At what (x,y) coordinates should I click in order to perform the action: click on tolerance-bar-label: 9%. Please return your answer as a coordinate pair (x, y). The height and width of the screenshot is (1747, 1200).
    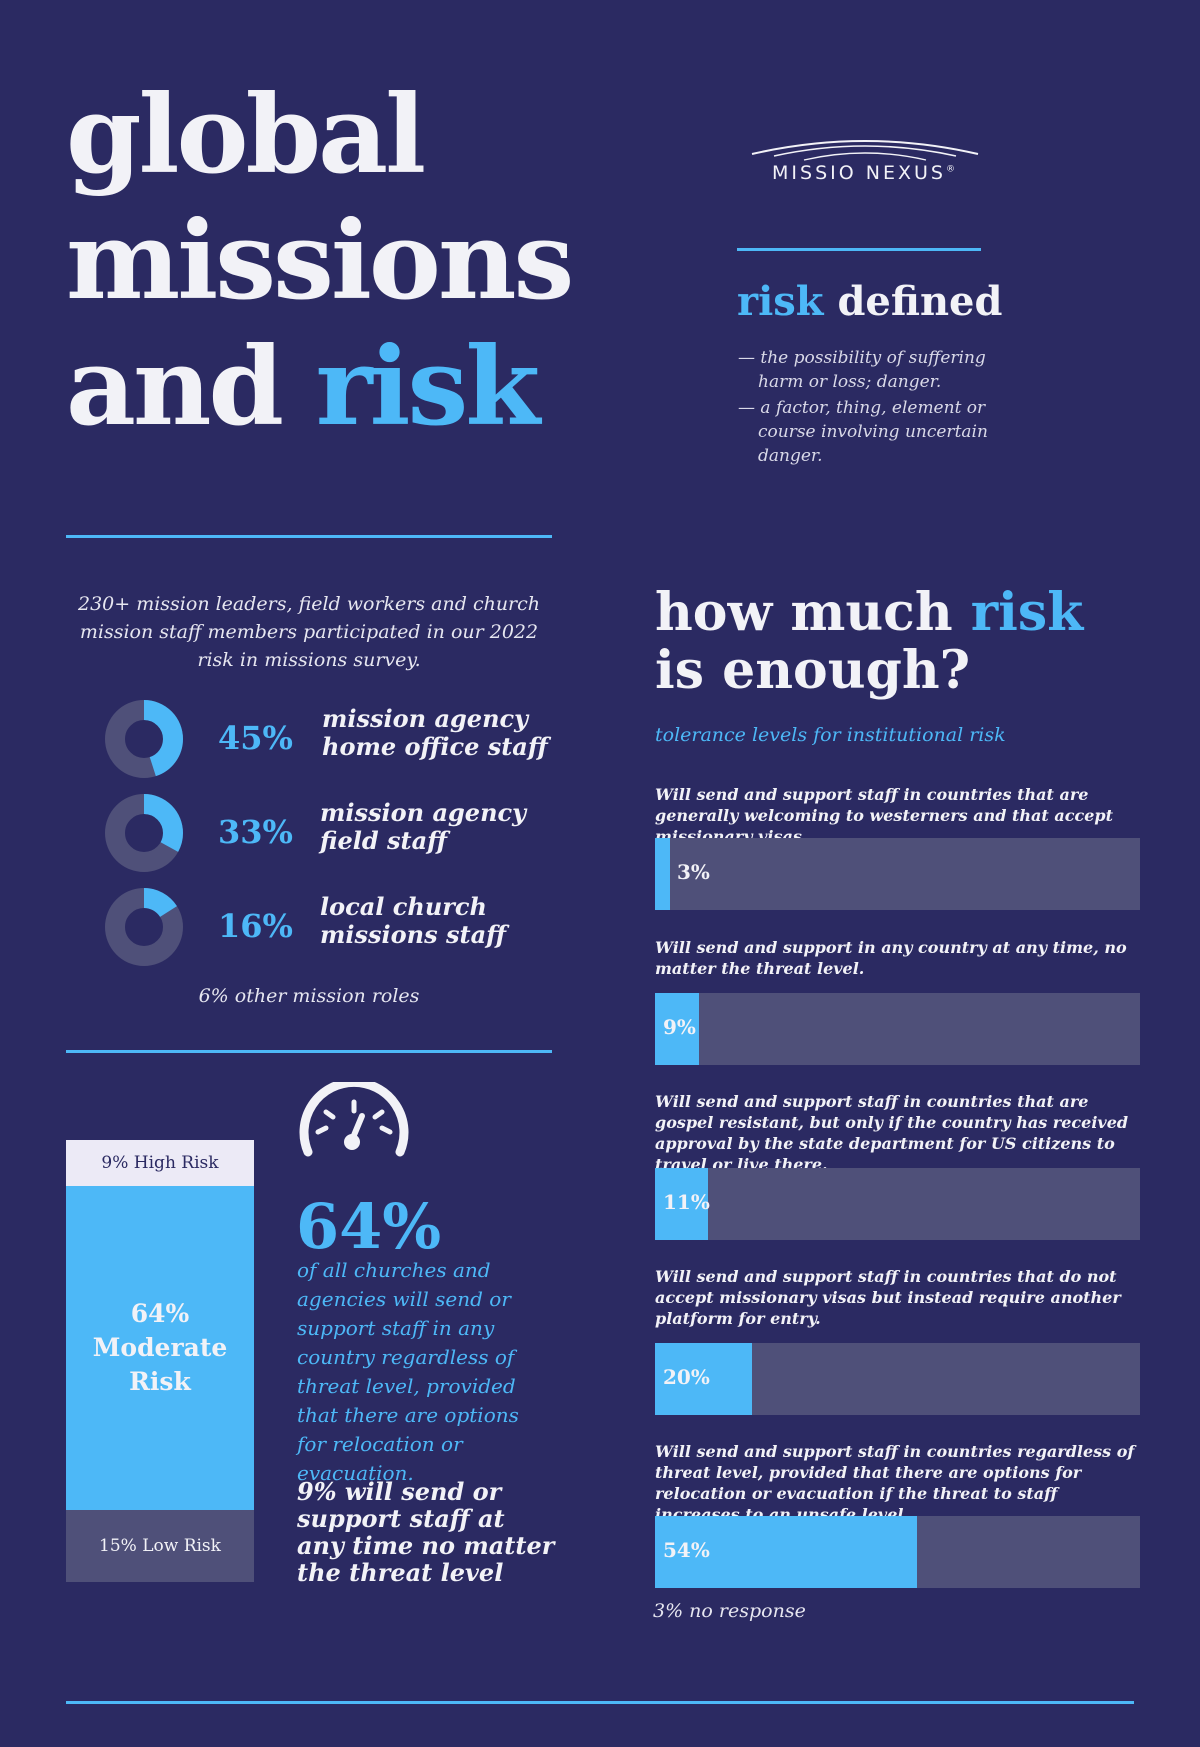
    Looking at the image, I should click on (679, 1027).